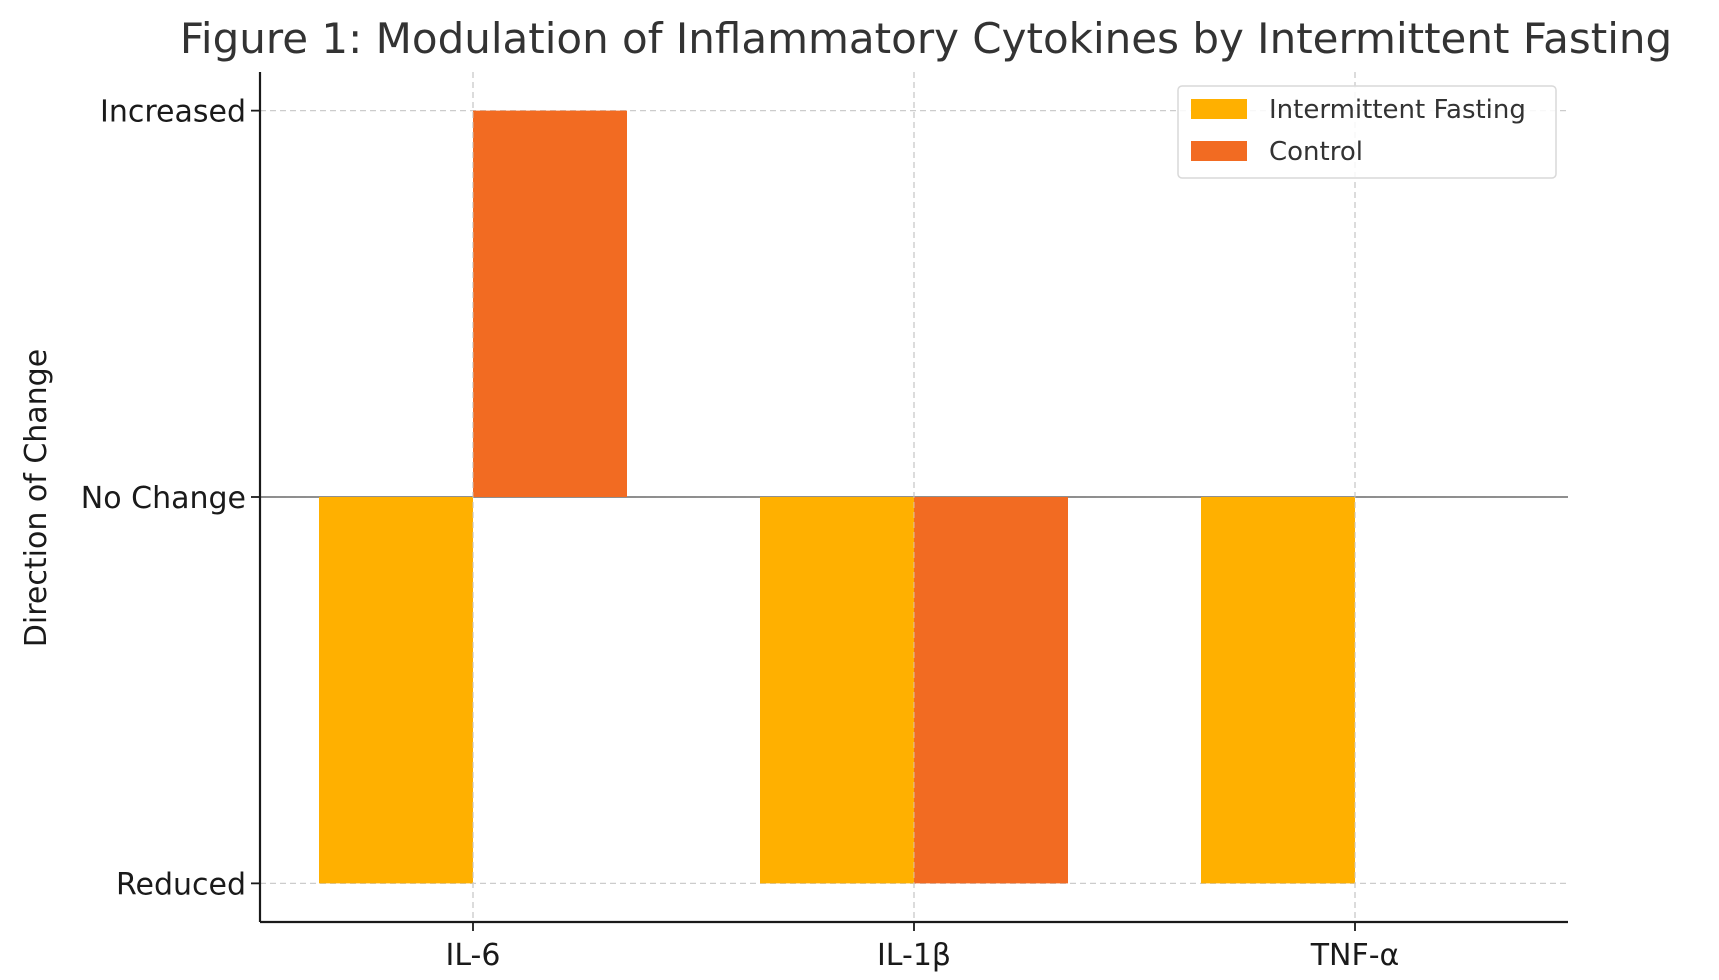  I want to click on legend-frame, so click(1367, 132).